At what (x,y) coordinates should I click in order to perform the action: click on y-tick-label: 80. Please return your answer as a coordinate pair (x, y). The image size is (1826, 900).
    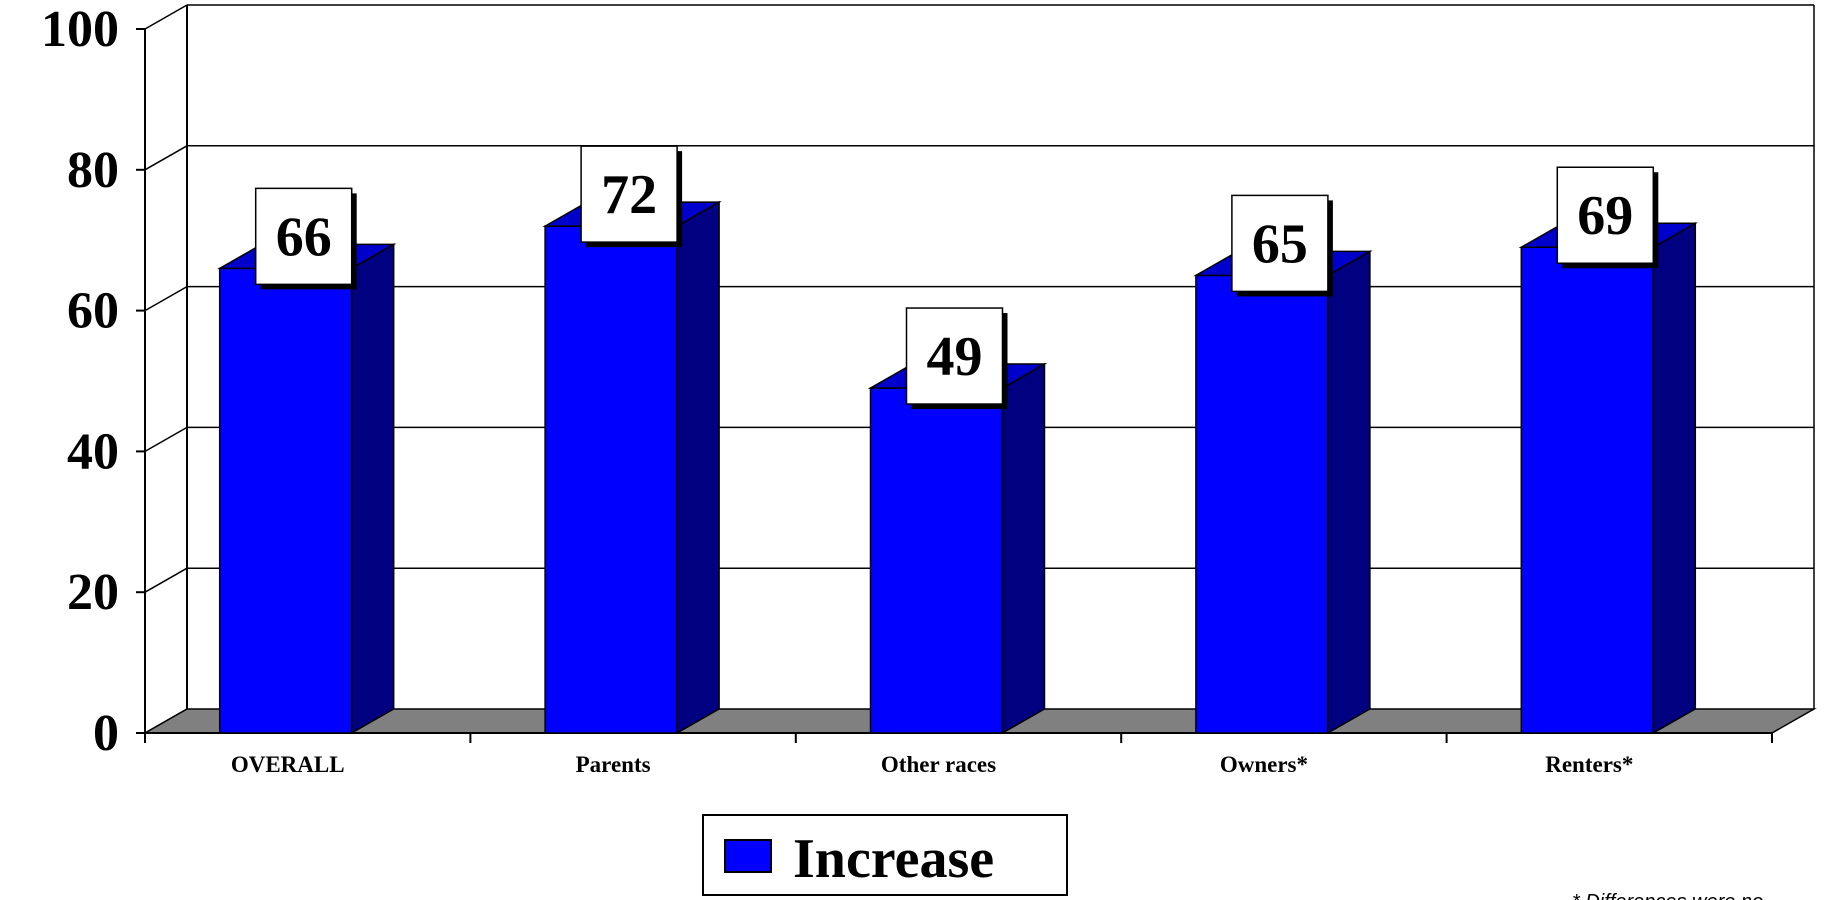
    Looking at the image, I should click on (93, 170).